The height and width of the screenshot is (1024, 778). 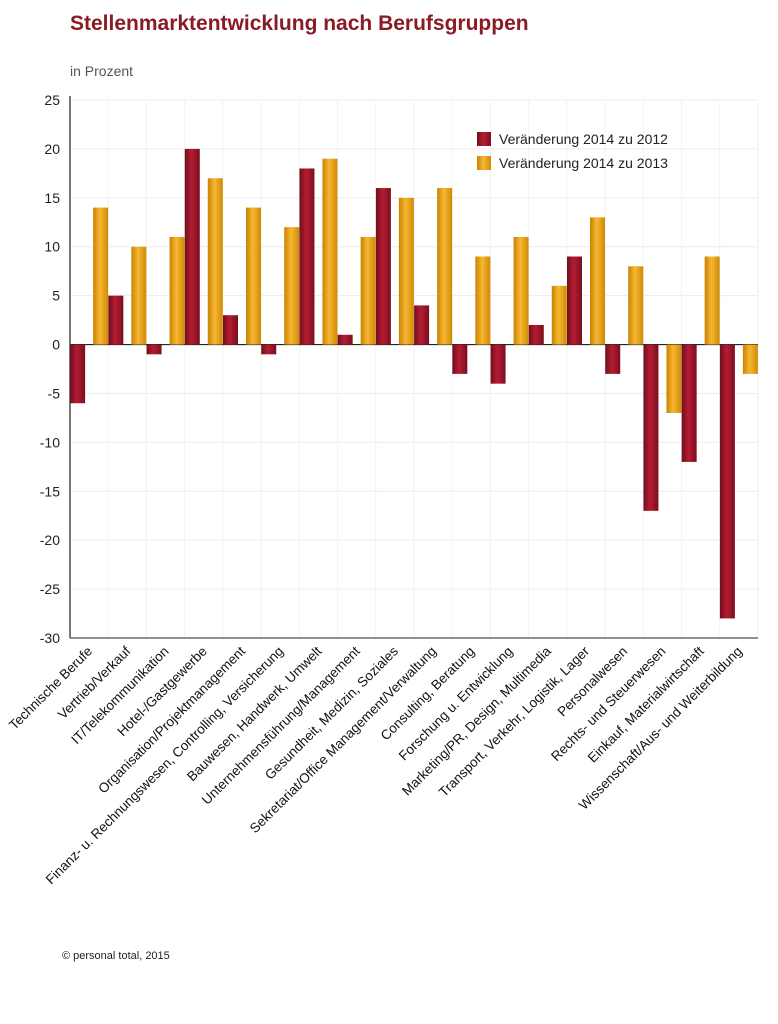 I want to click on y-tick-label: -10, so click(x=50, y=442).